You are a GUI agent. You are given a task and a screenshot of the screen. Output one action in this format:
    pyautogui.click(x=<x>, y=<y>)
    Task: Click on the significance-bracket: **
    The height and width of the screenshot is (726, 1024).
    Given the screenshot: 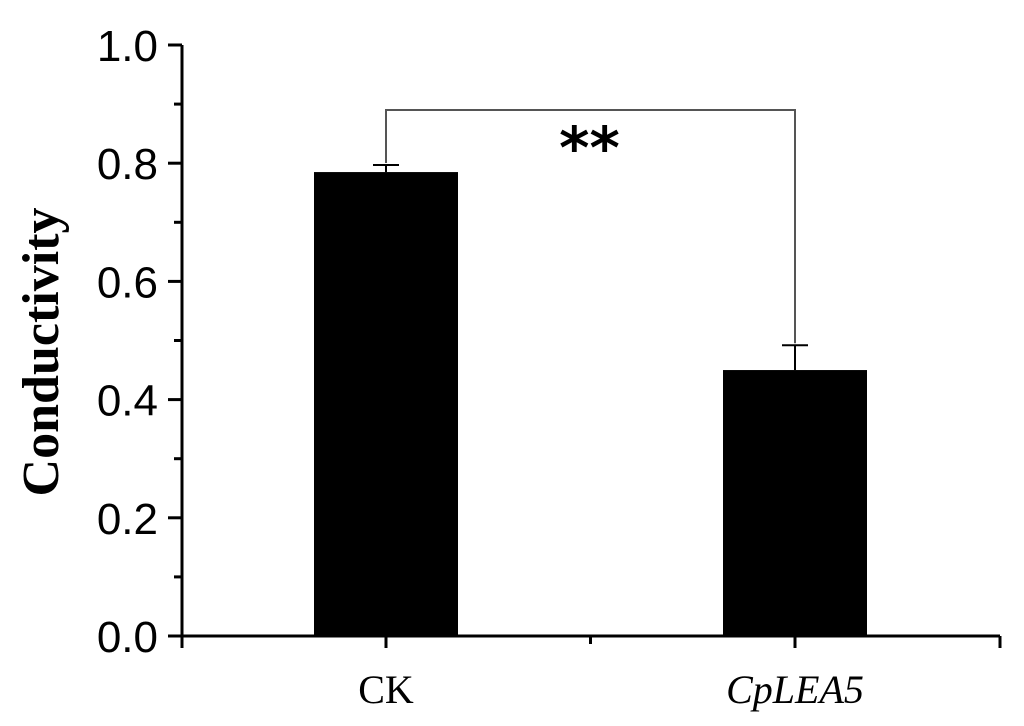 What is the action you would take?
    pyautogui.click(x=590, y=226)
    